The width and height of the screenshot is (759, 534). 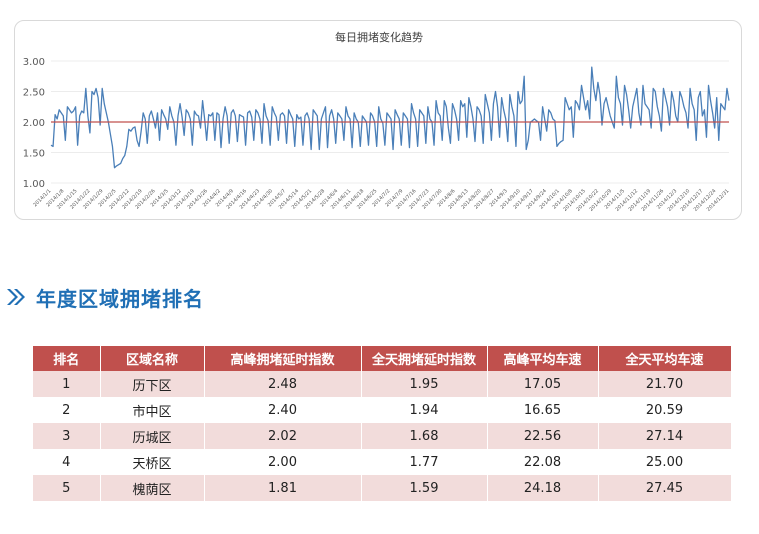 I want to click on header-district: 区域名称, so click(x=152, y=358).